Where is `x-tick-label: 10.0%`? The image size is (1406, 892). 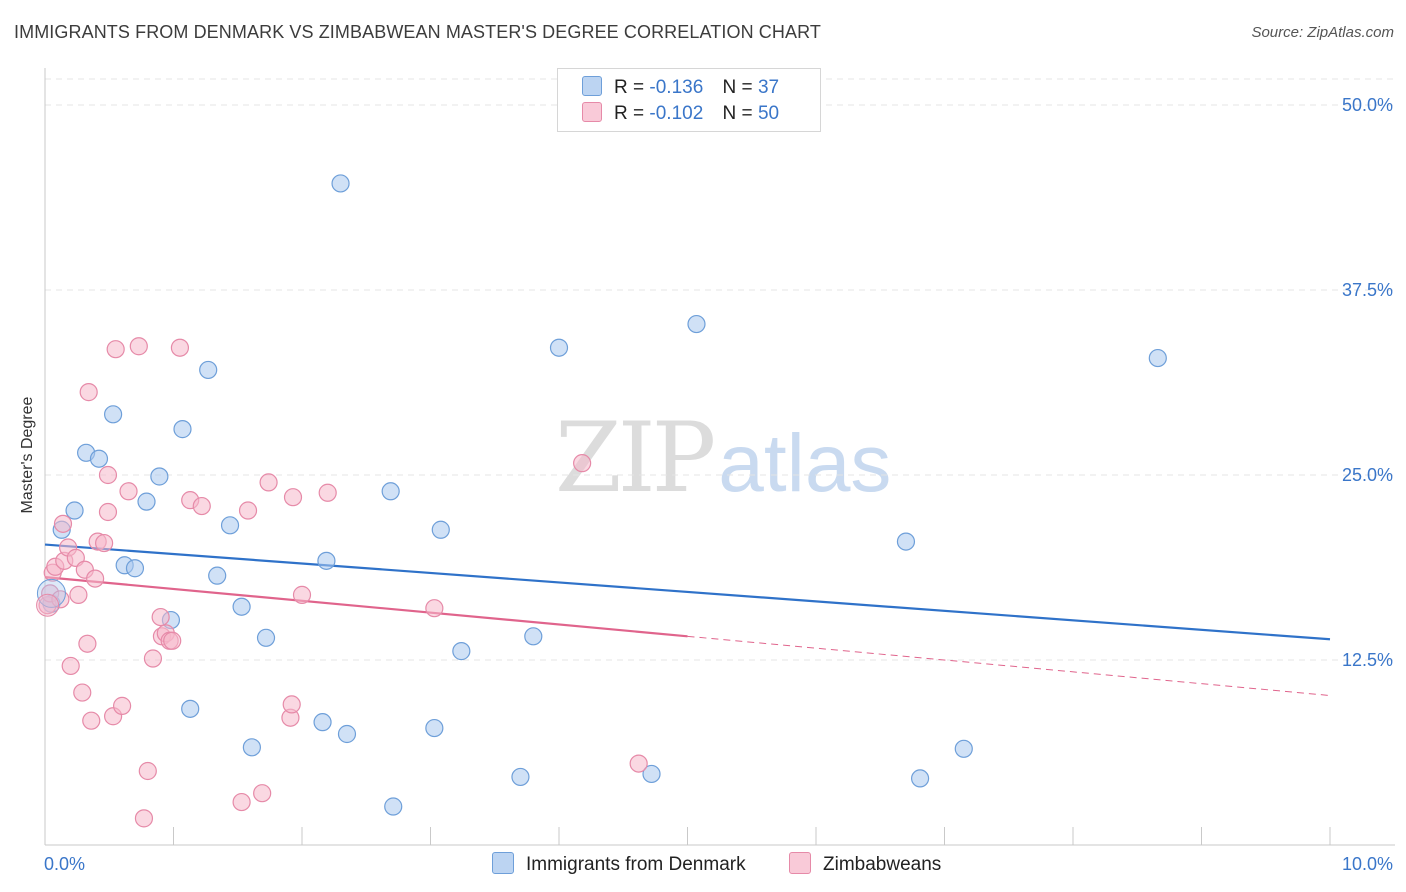 x-tick-label: 10.0% is located at coordinates (1367, 864).